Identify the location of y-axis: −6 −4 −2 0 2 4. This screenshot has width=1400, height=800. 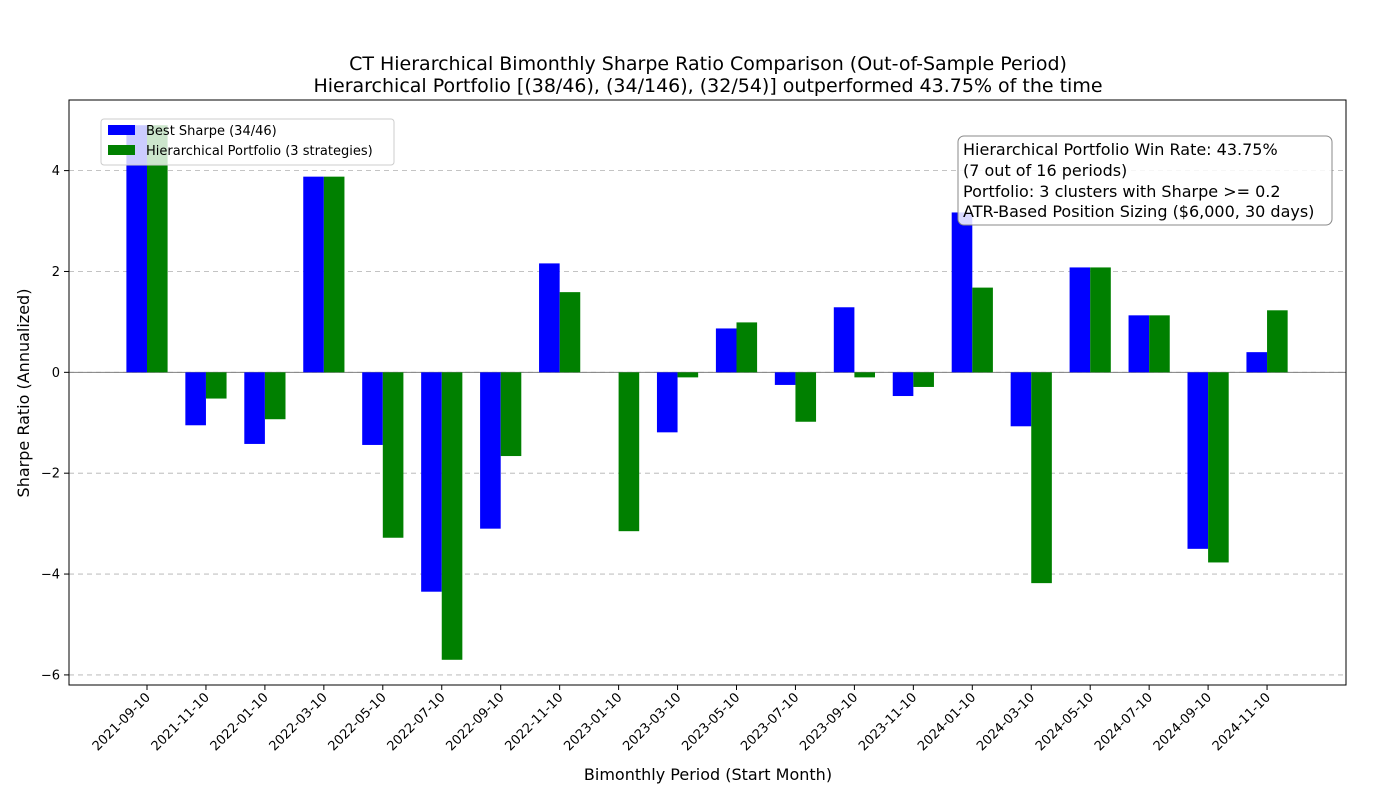
(55, 423).